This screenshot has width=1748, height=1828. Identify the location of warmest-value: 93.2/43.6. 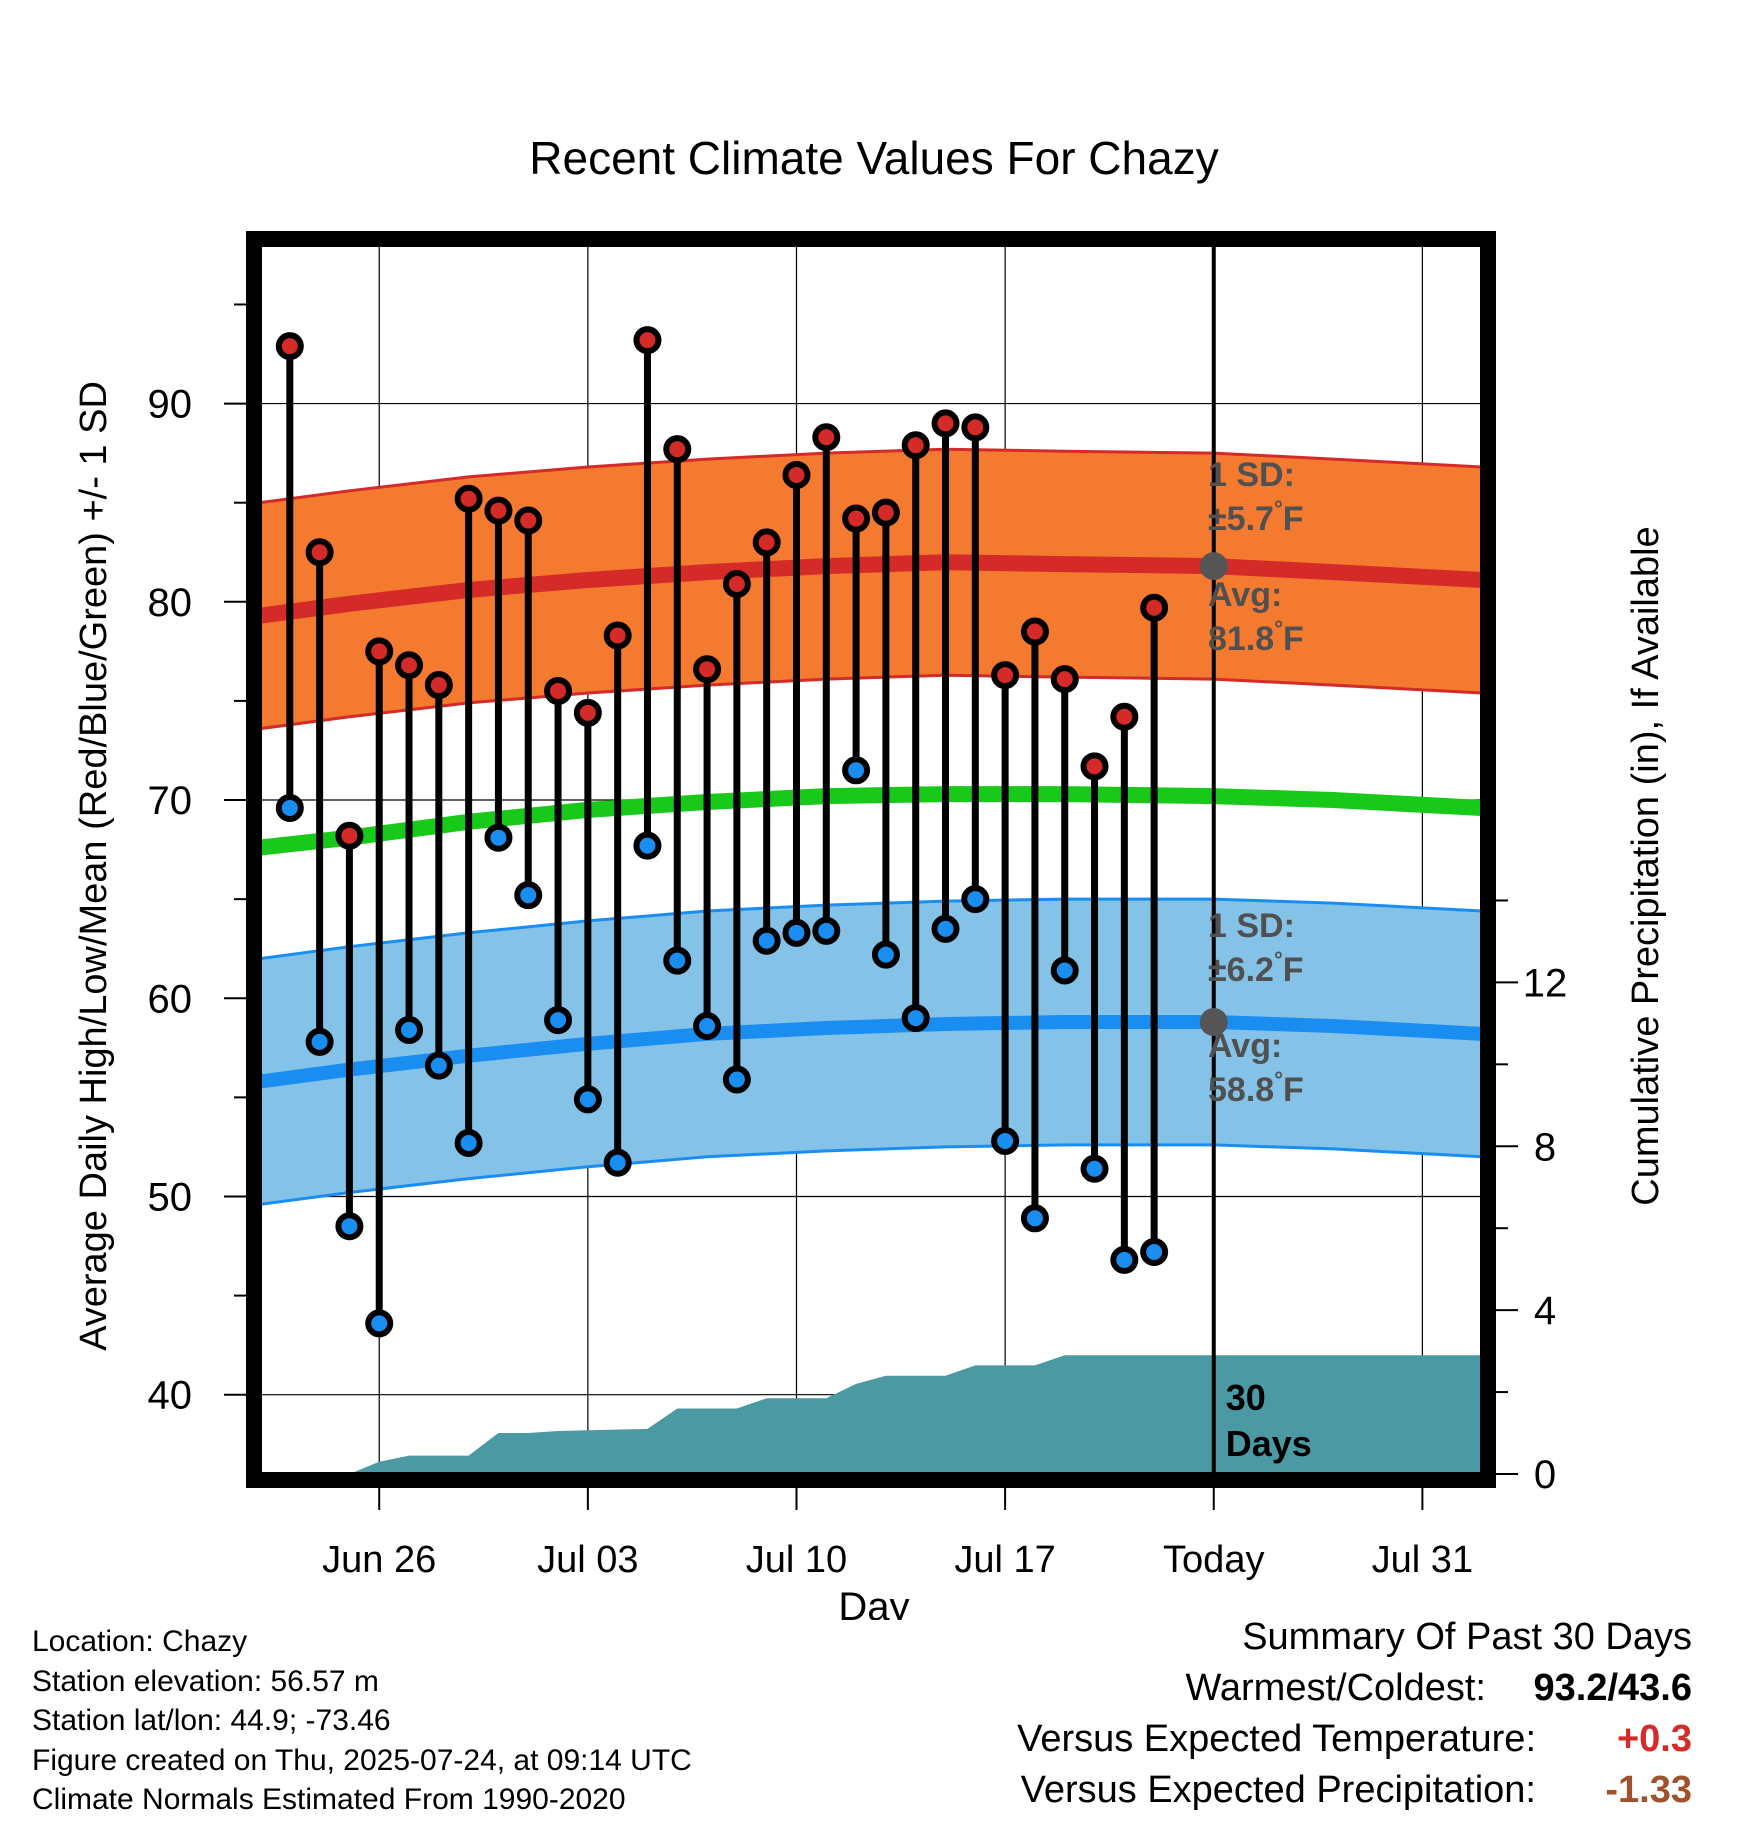
(1612, 1688).